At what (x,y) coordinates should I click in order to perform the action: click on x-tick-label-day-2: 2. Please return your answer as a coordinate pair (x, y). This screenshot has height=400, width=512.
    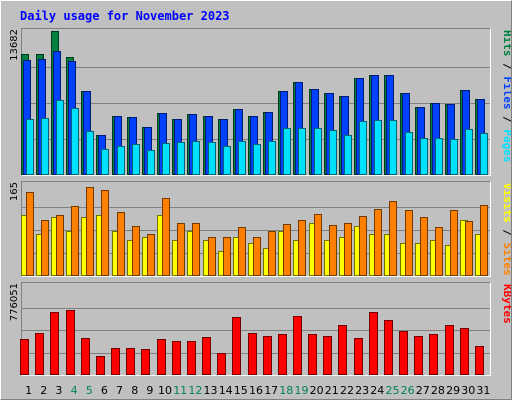
    Looking at the image, I should click on (43, 390).